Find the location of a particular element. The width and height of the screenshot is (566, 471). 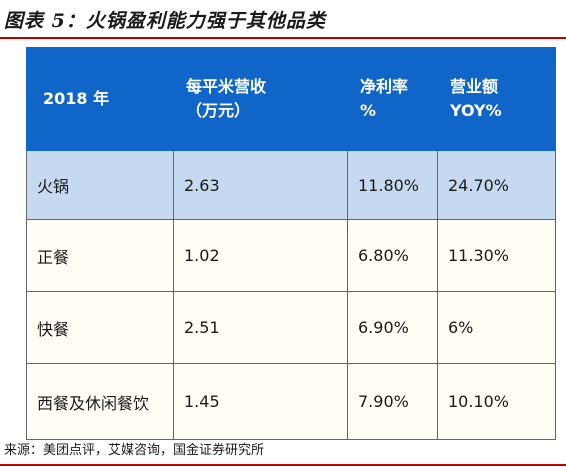

title-divider is located at coordinates (283, 38).